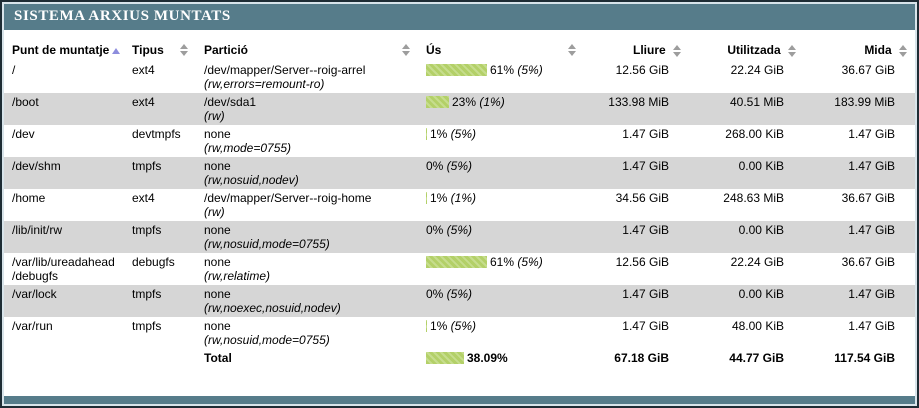 The width and height of the screenshot is (919, 408). I want to click on partition-cell: none (rw,mode=0755), so click(307, 141).